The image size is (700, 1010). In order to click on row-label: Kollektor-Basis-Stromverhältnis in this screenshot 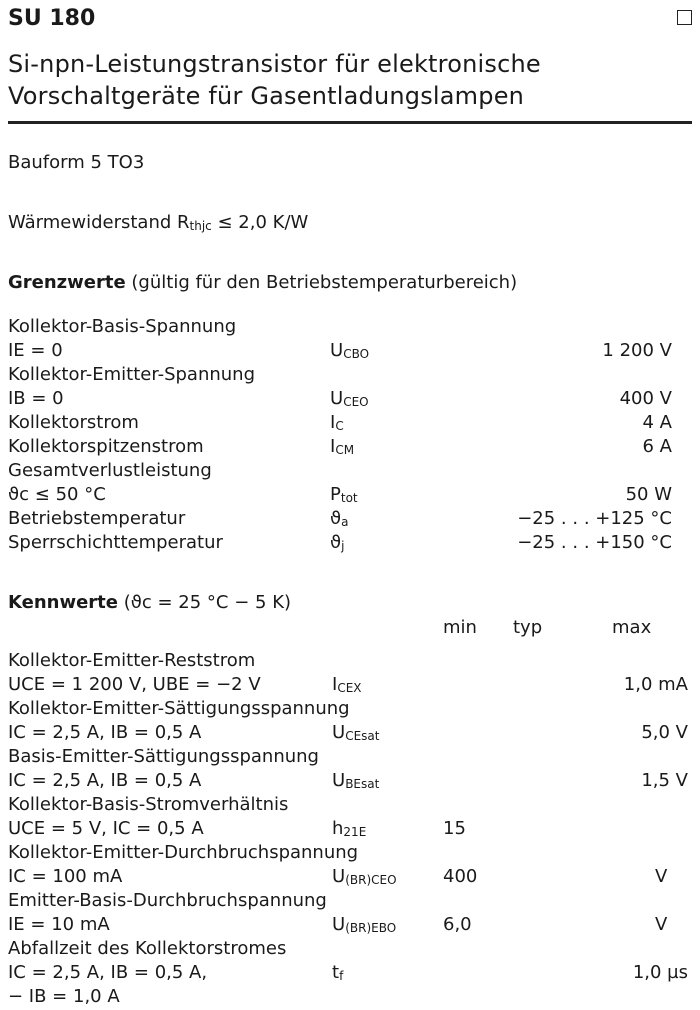, I will do `click(148, 804)`.